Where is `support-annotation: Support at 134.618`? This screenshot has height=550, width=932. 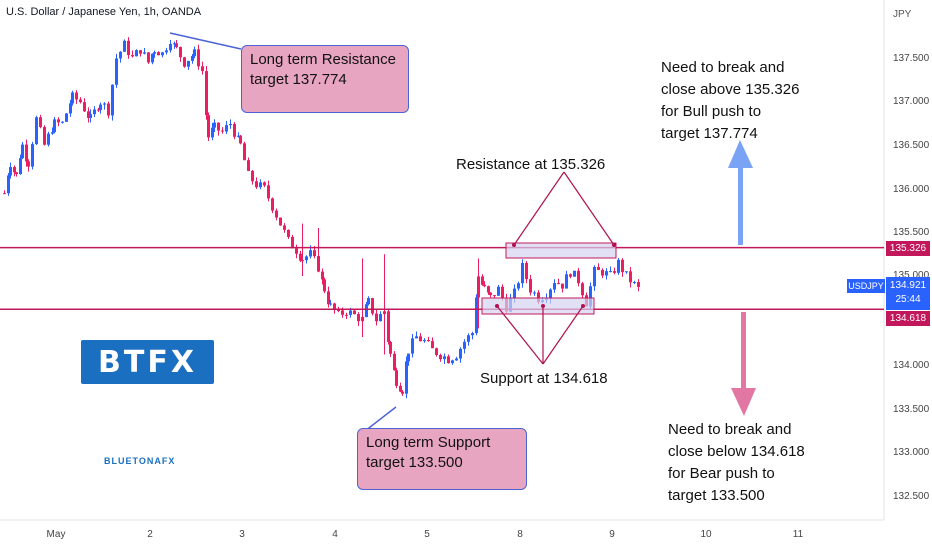 support-annotation: Support at 134.618 is located at coordinates (544, 378).